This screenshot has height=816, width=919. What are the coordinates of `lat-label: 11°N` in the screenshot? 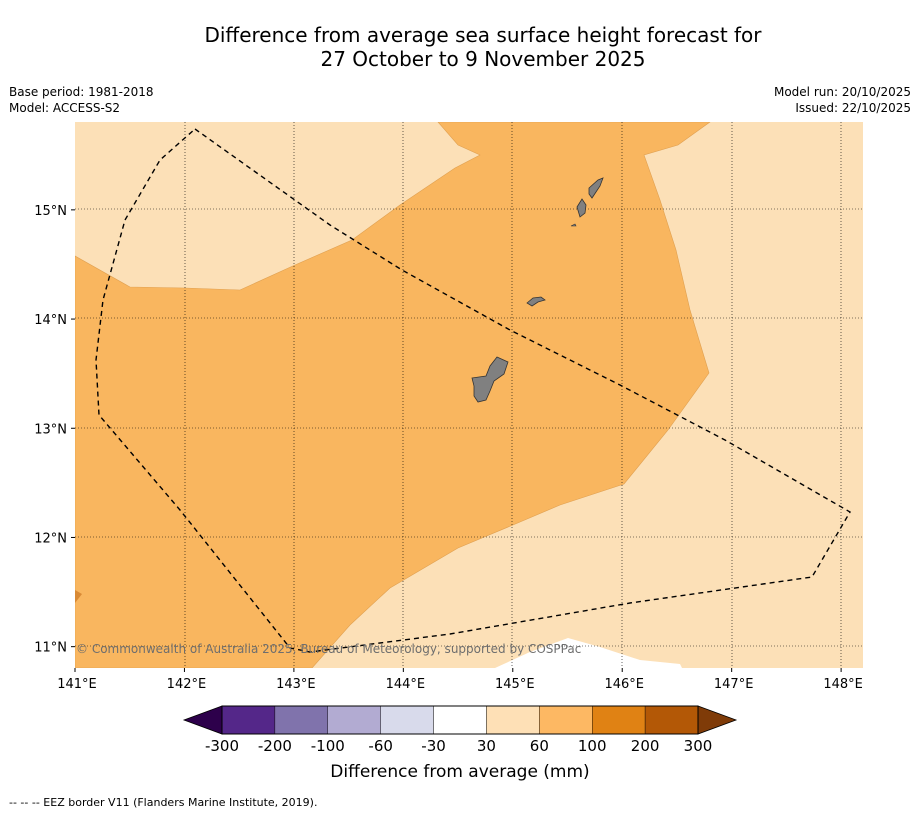 It's located at (50, 648).